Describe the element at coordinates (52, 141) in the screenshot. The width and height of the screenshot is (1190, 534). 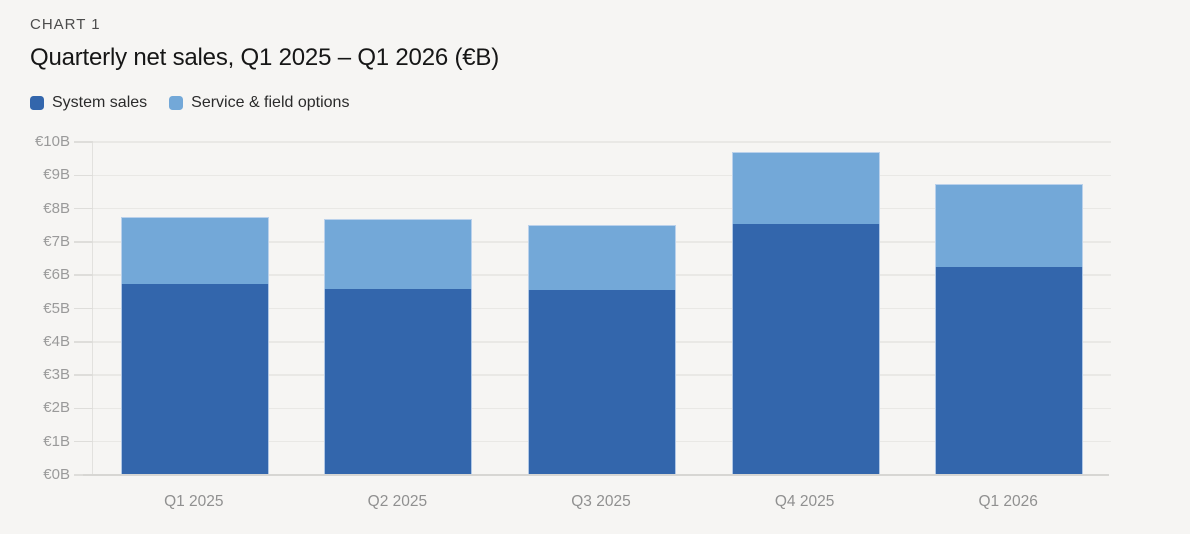
I see `y-axis-label: €10B` at that location.